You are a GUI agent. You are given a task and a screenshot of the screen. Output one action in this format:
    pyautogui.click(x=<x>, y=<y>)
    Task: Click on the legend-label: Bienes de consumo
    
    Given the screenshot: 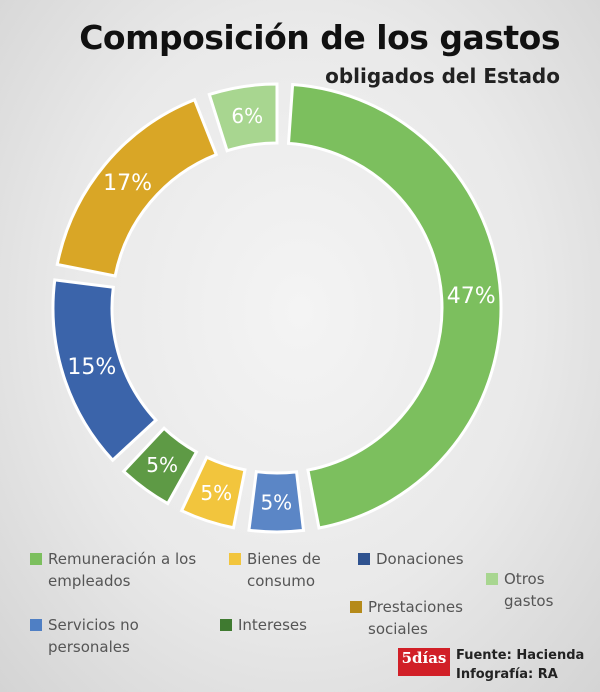 What is the action you would take?
    pyautogui.click(x=284, y=570)
    